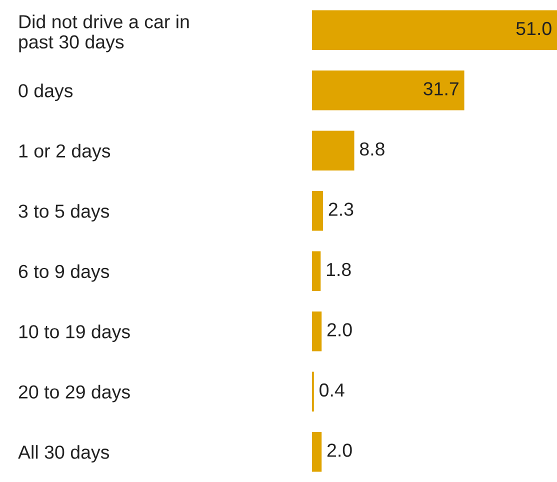 This screenshot has height=482, width=557. I want to click on y-tick-label: 20 to 29 days, so click(74, 393).